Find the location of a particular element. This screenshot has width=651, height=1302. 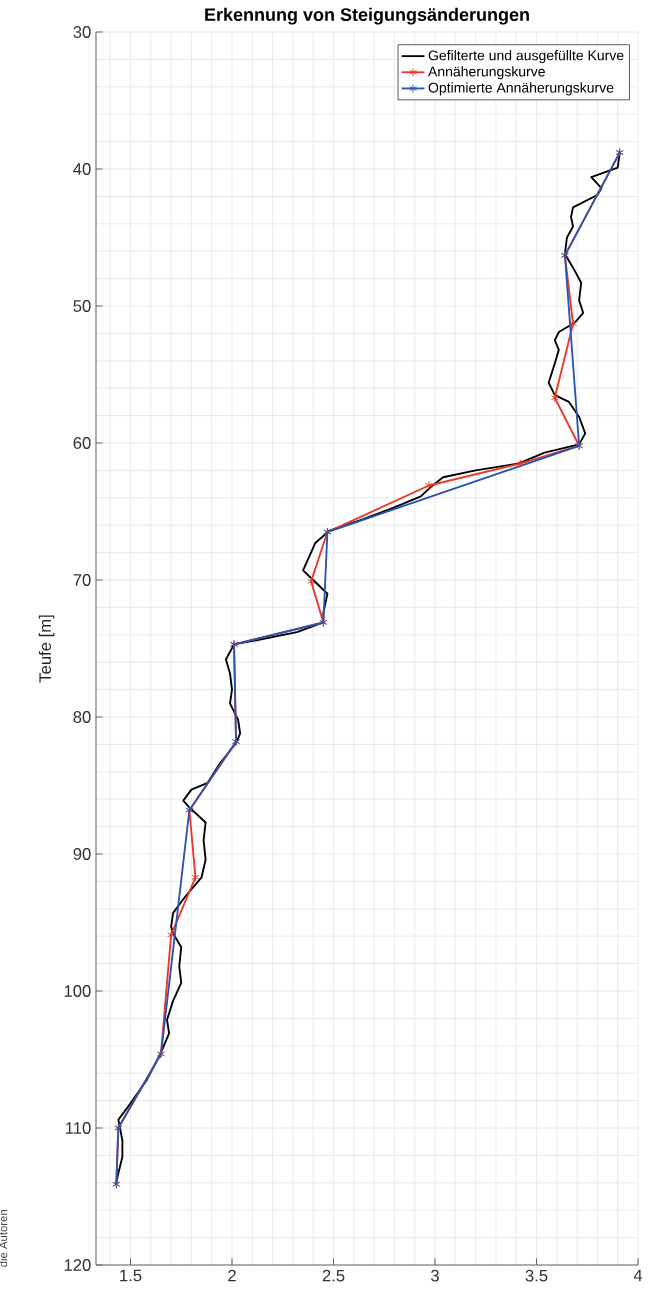

x-tick-label: 3.5 is located at coordinates (536, 1275).